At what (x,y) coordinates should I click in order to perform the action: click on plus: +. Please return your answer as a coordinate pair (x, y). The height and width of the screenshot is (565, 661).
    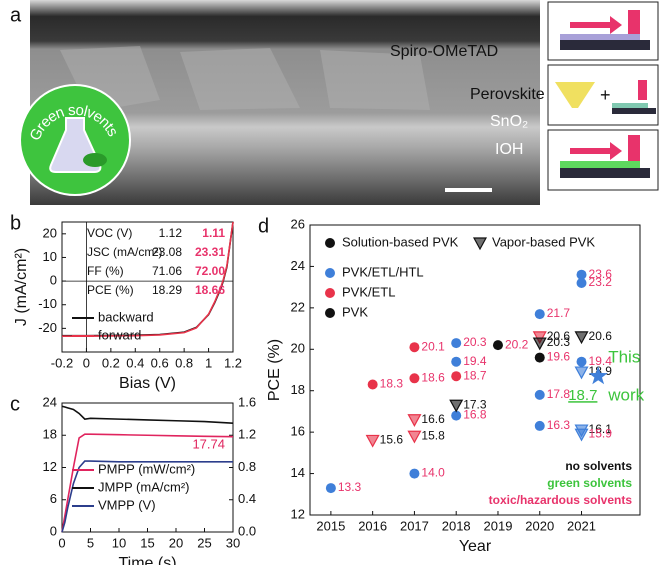
    Looking at the image, I should click on (605, 95).